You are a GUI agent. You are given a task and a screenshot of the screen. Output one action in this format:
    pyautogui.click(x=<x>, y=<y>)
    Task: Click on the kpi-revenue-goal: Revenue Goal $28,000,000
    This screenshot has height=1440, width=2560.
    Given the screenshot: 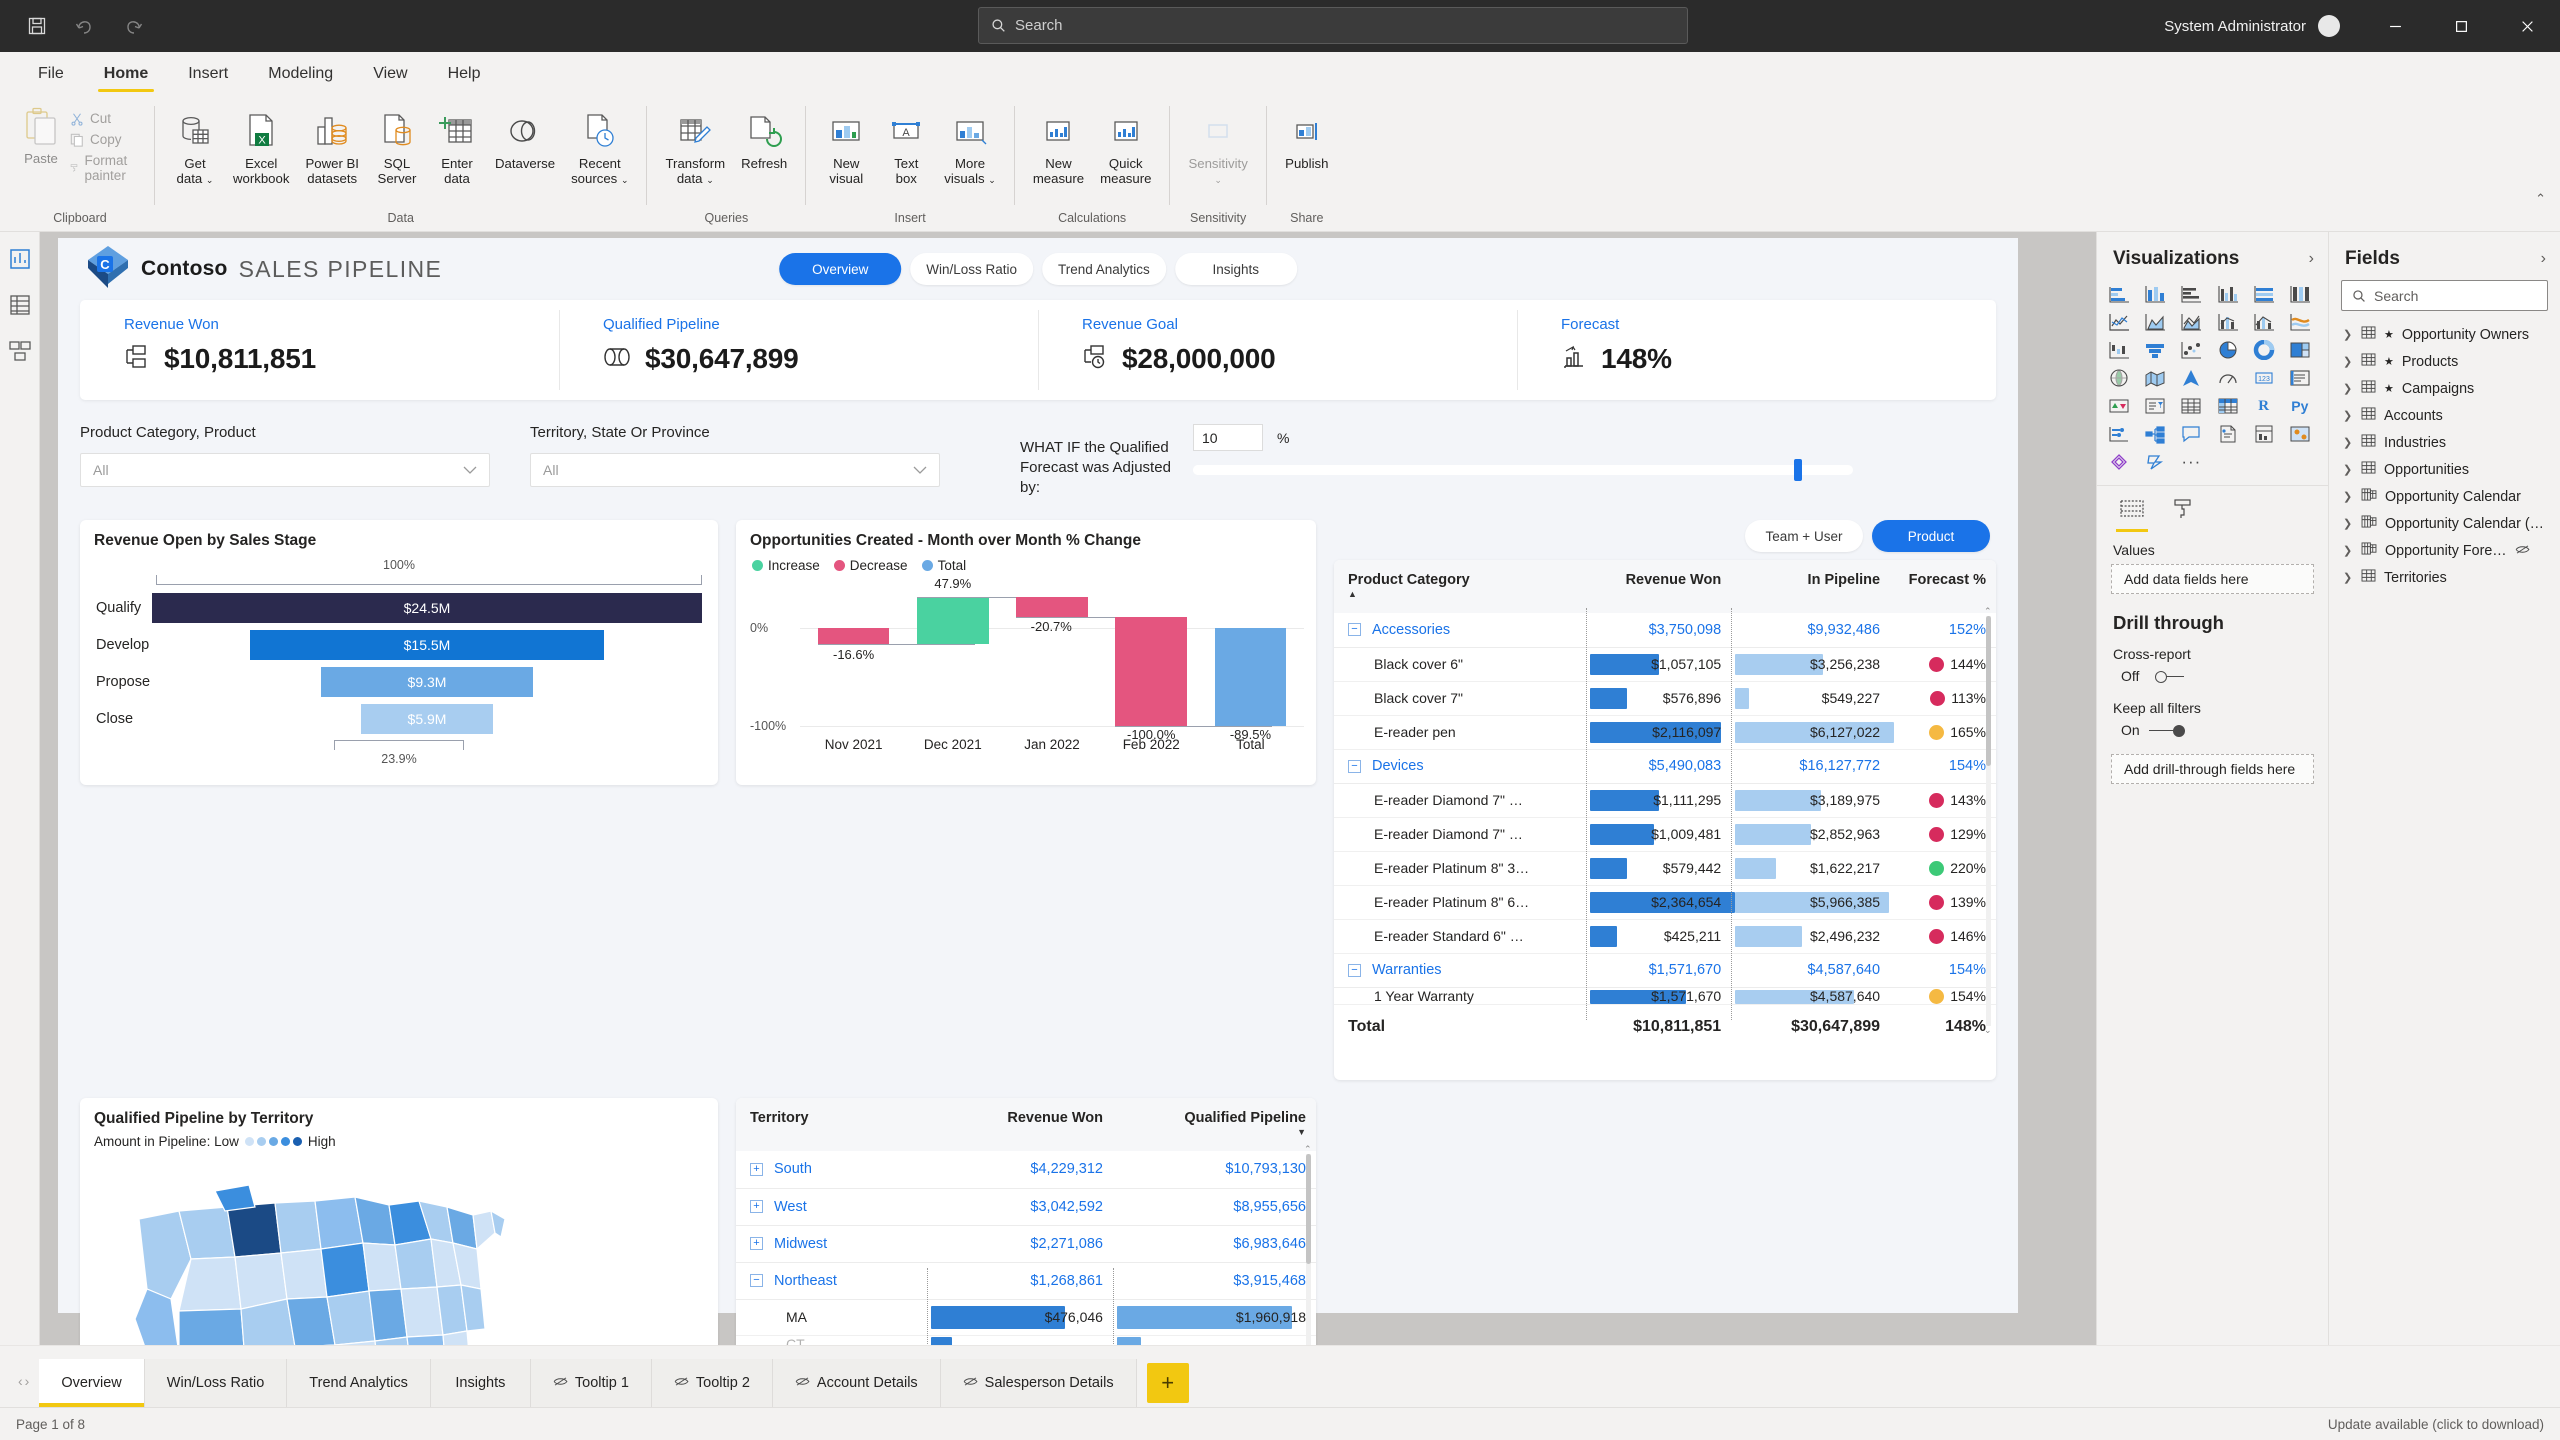 What is the action you would take?
    pyautogui.click(x=1277, y=350)
    